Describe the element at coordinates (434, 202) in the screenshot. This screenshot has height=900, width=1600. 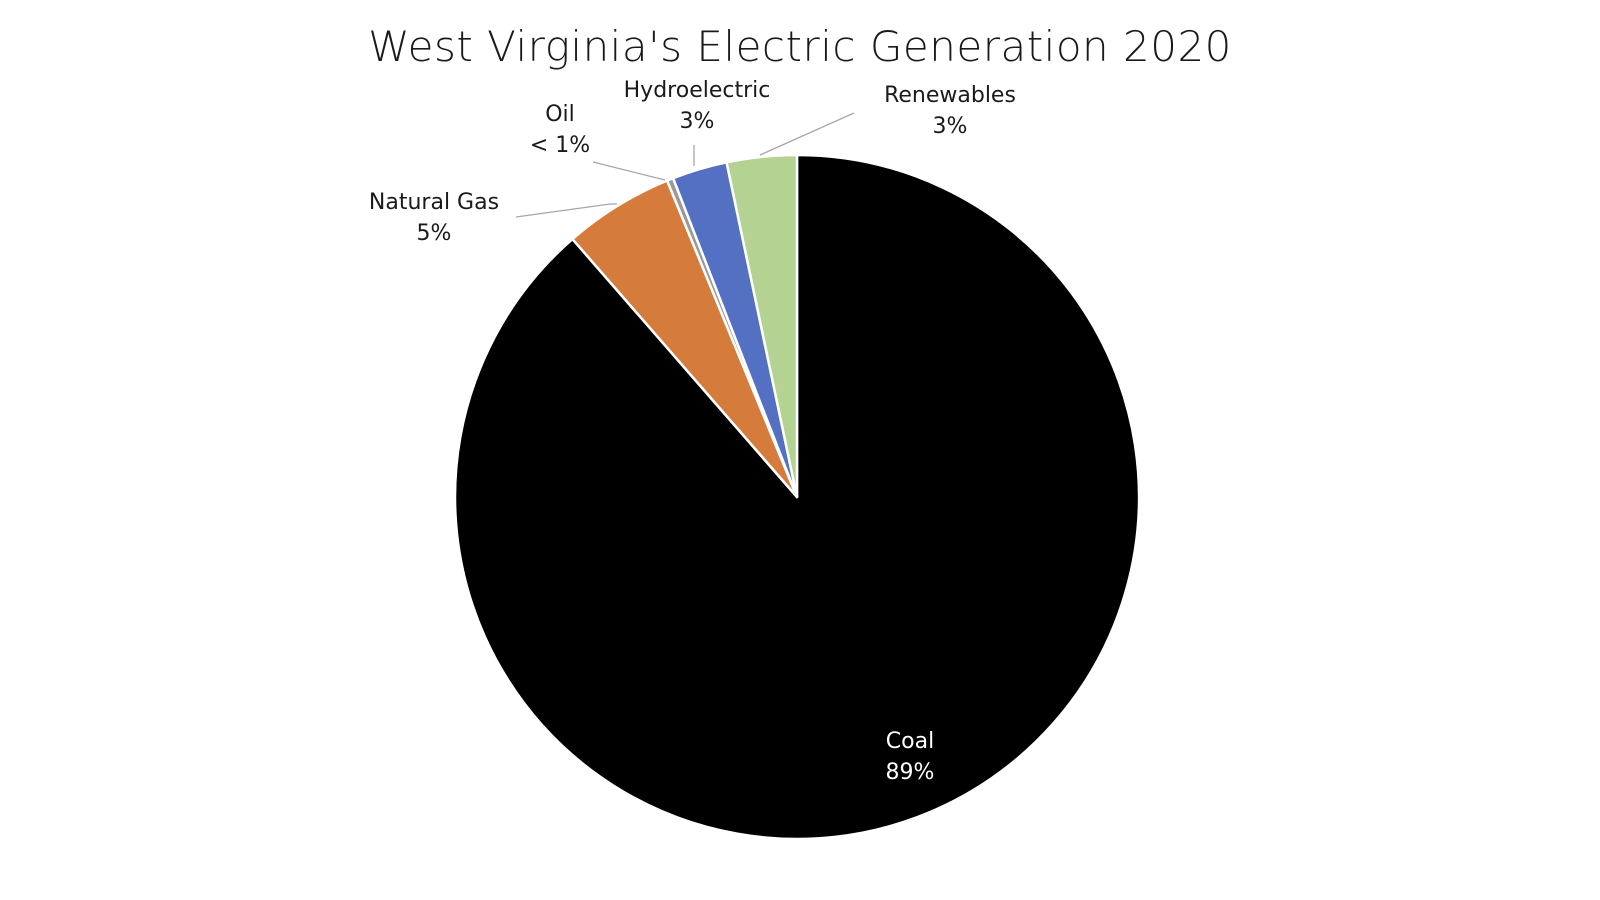
I see `slice-label-natural-gas: Natural Gas` at that location.